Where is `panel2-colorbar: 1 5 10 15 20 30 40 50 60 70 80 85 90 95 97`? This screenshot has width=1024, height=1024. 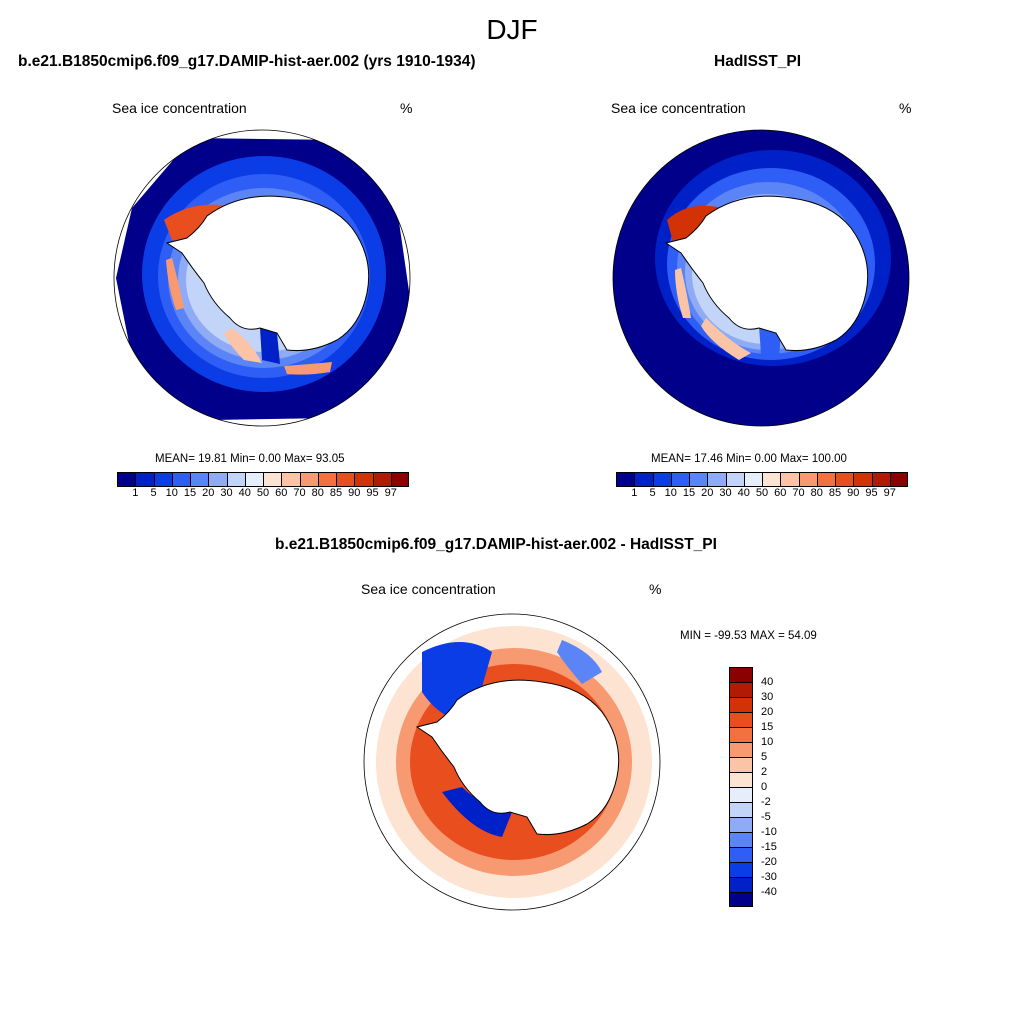 panel2-colorbar: 1 5 10 15 20 30 40 50 60 70 80 85 90 95 97 is located at coordinates (762, 486).